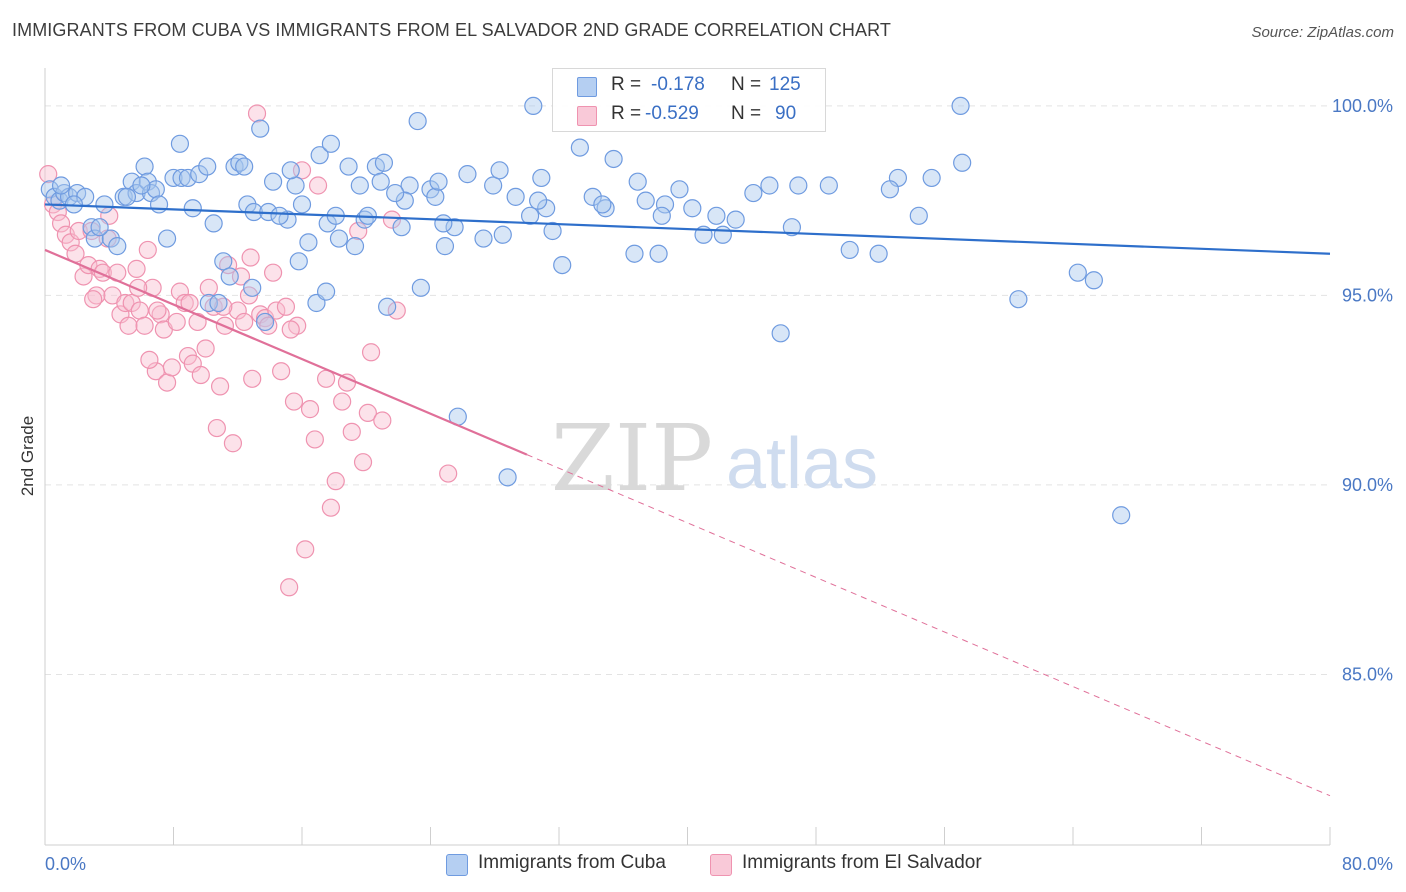  I want to click on legend-row-salvador: R = -0.529 N = 90, so click(689, 115).